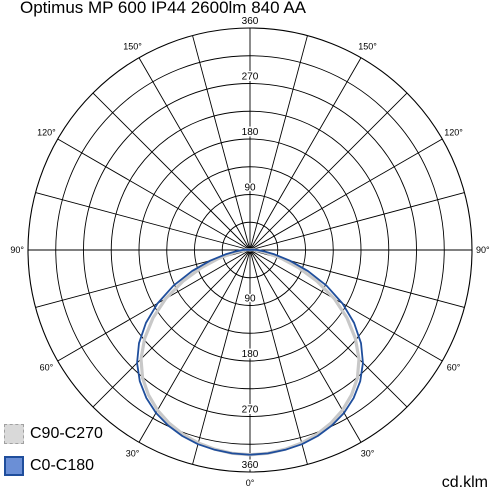 This screenshot has width=500, height=500. Describe the element at coordinates (66, 433) in the screenshot. I see `legend-label-c90-c270: C90-C270` at that location.